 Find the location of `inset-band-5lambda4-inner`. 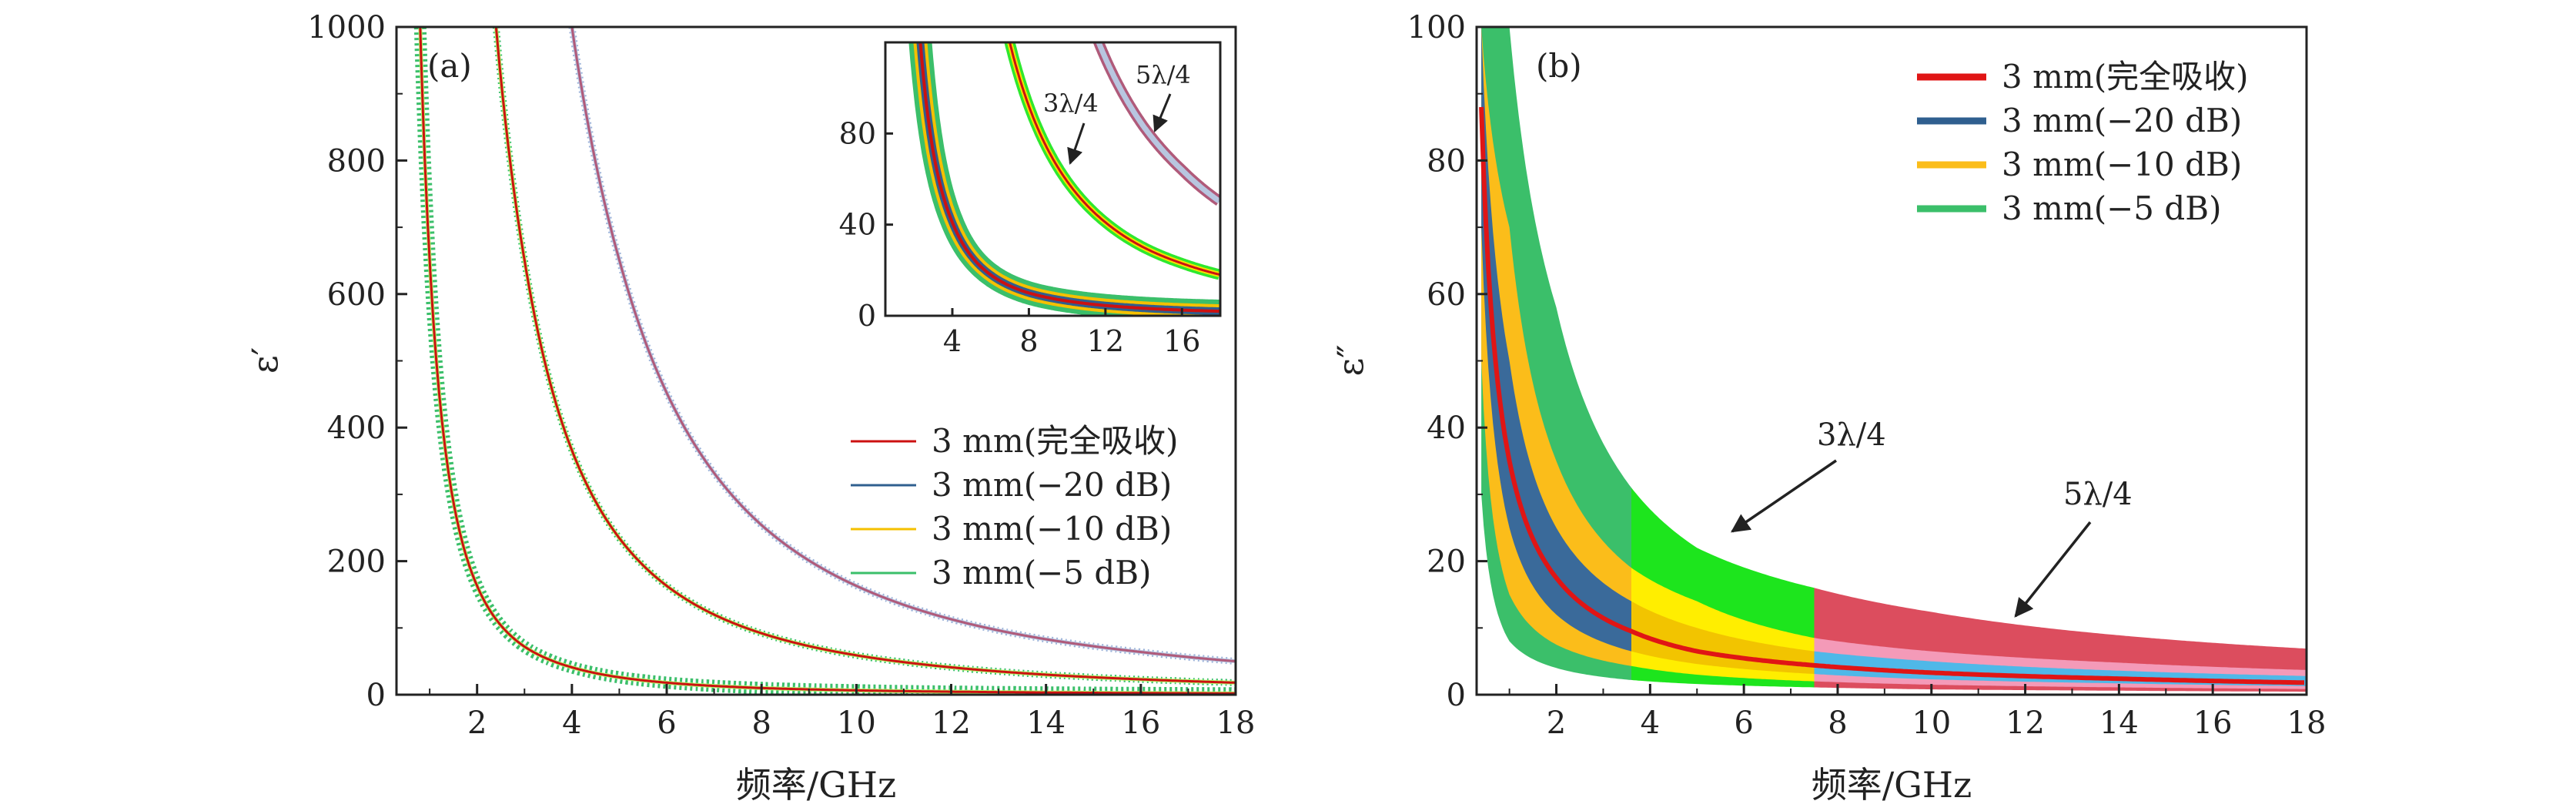

inset-band-5lambda4-inner is located at coordinates (1158, 123).